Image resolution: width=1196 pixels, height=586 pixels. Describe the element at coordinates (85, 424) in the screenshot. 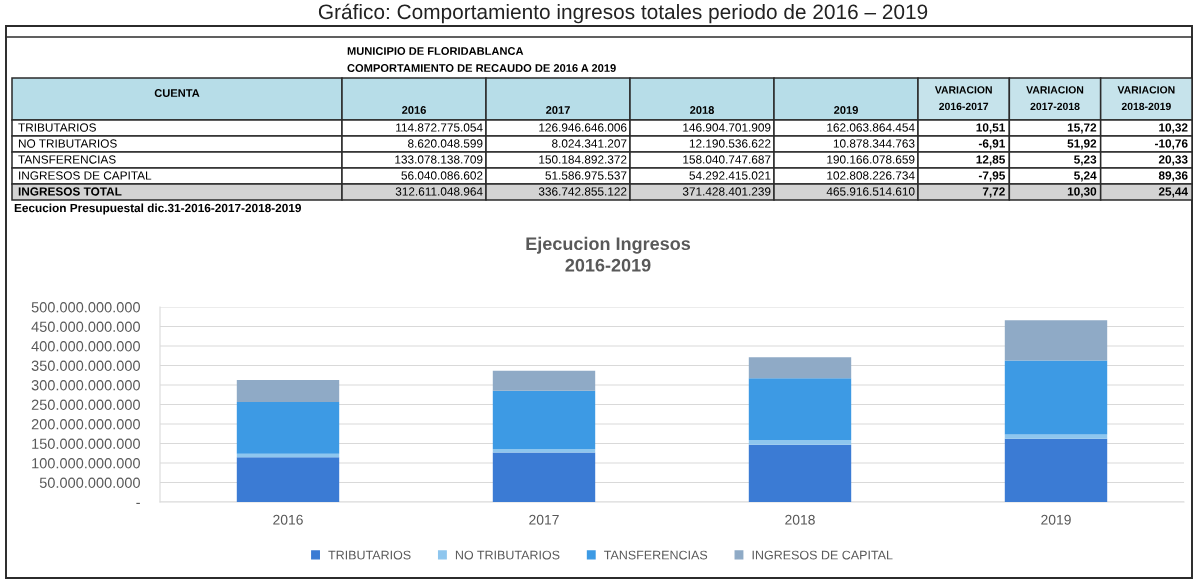

I see `y-tick-label: 200.000.000.000` at that location.